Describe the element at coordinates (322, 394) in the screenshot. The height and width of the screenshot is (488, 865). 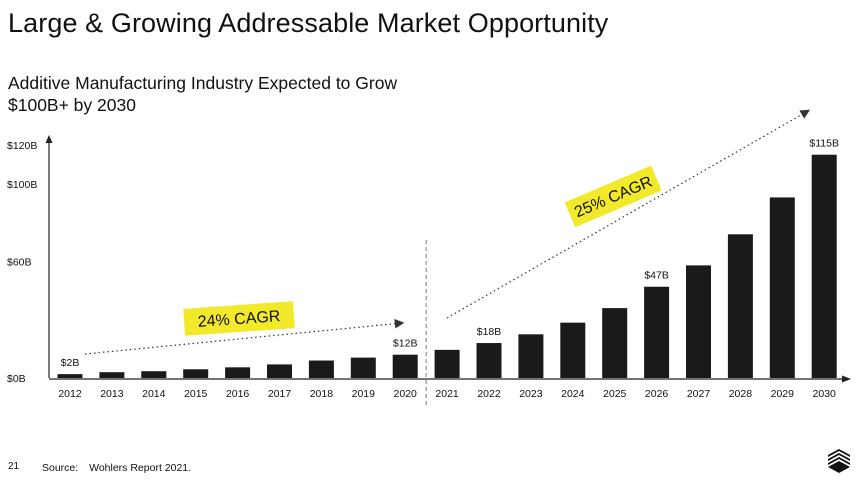
I see `x-tick-label: 2018` at that location.